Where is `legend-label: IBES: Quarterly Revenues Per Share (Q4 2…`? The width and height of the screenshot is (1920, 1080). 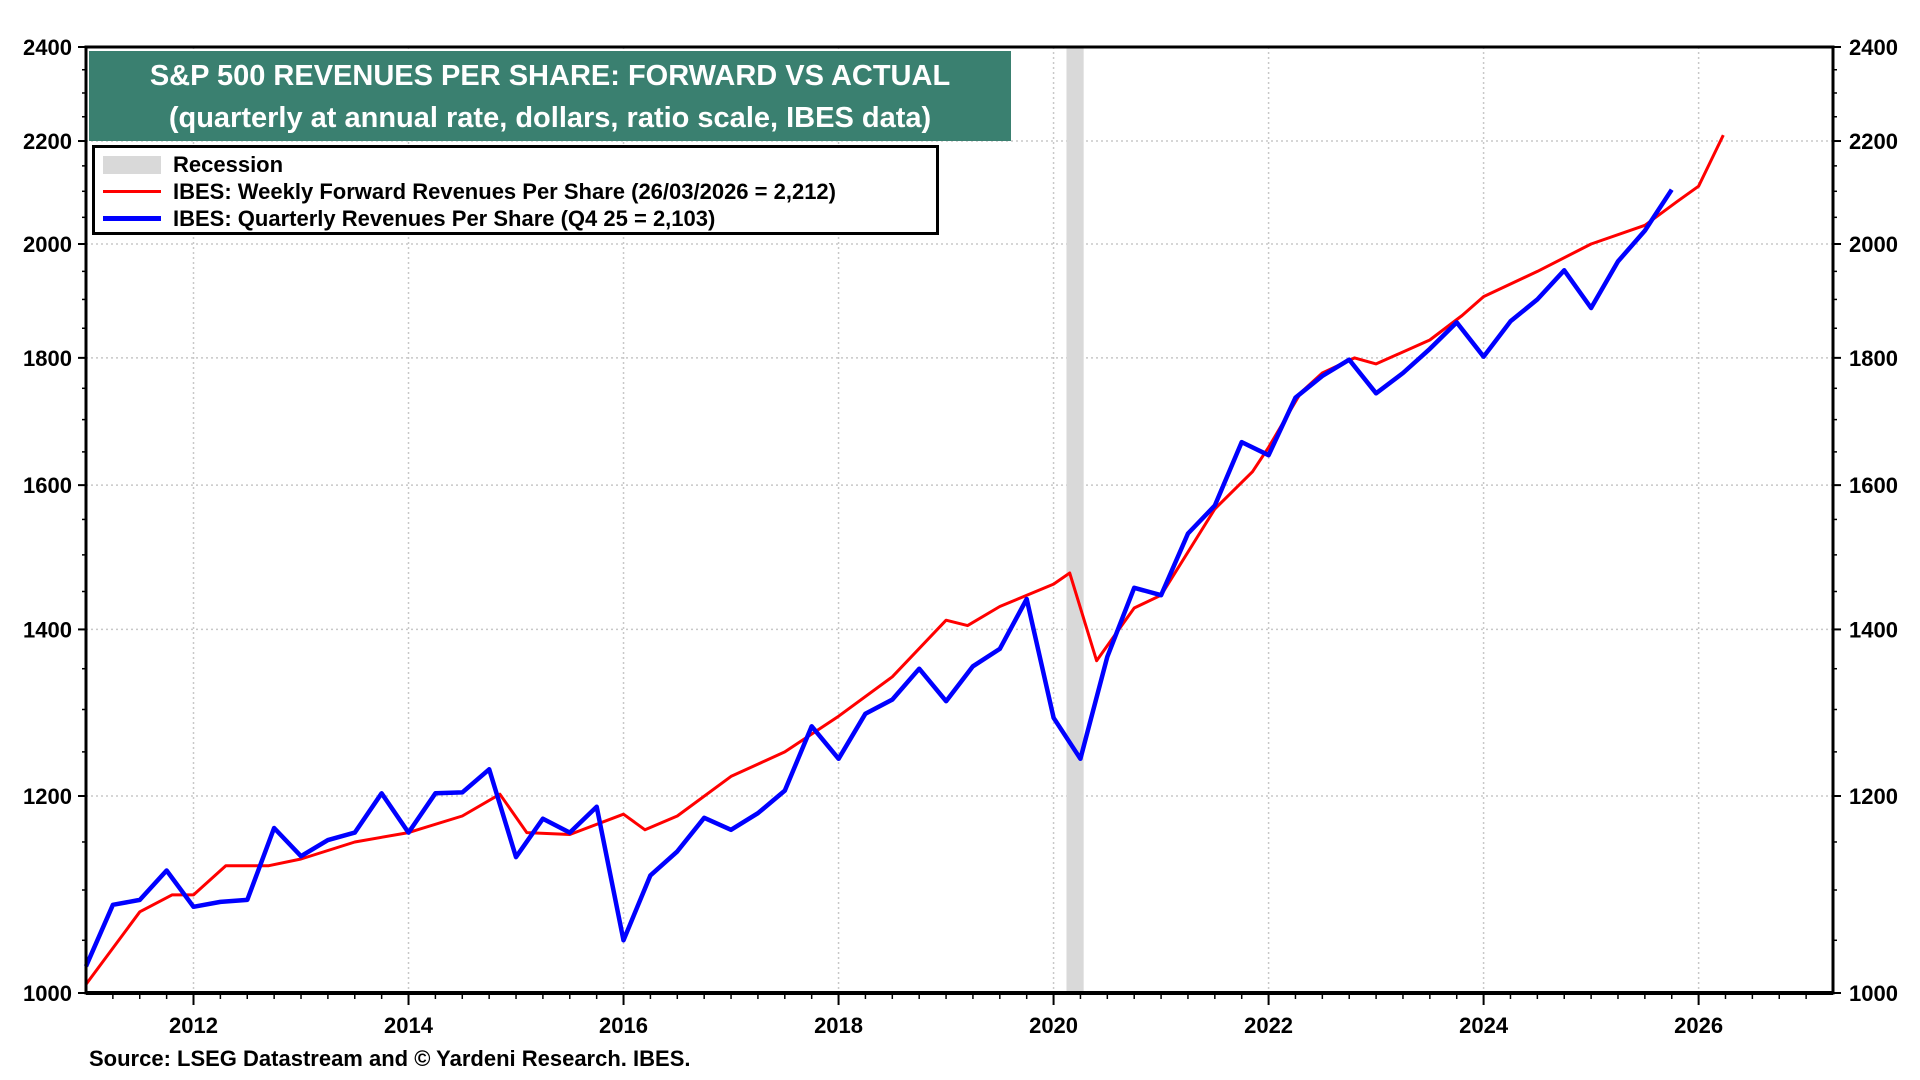 legend-label: IBES: Quarterly Revenues Per Share (Q4 2… is located at coordinates (444, 218).